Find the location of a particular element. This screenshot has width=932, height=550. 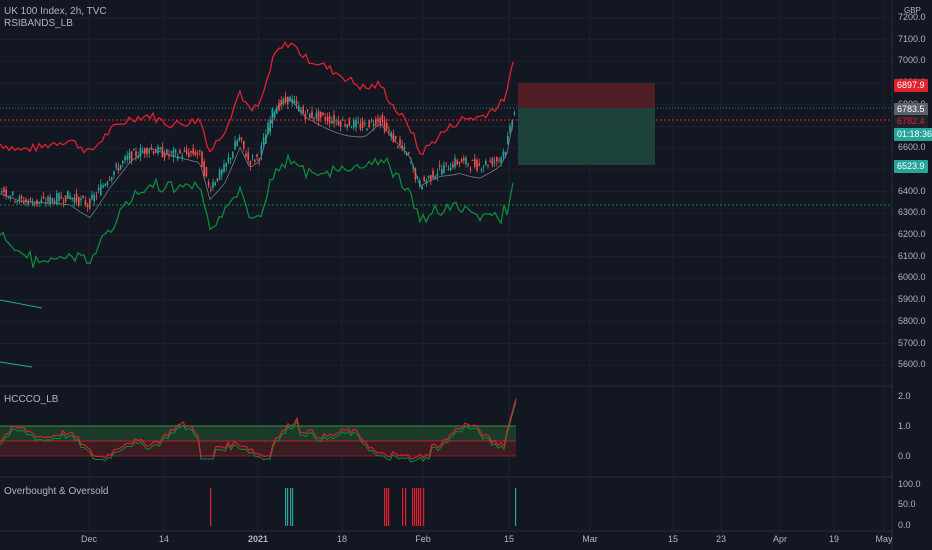

price-axis-tick: 6400.0 is located at coordinates (912, 190).